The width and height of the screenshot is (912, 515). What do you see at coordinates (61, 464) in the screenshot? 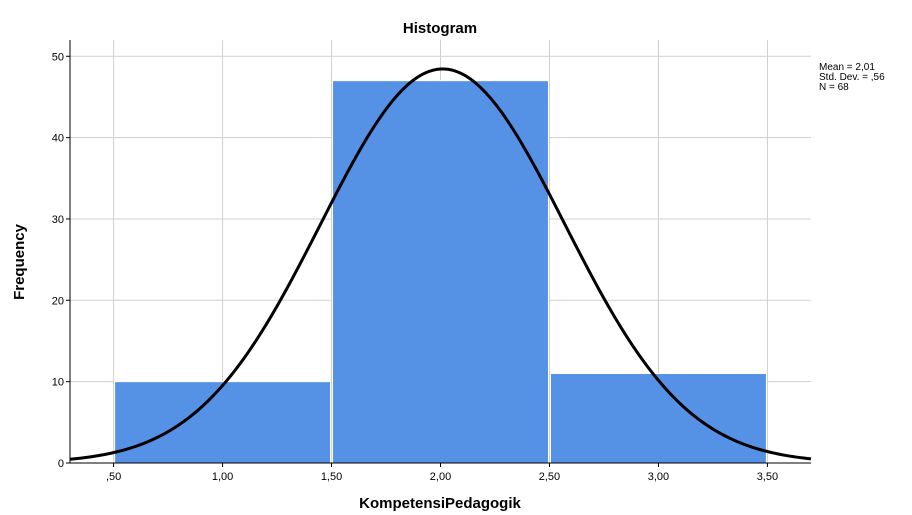
I see `y-tick-label: 0` at bounding box center [61, 464].